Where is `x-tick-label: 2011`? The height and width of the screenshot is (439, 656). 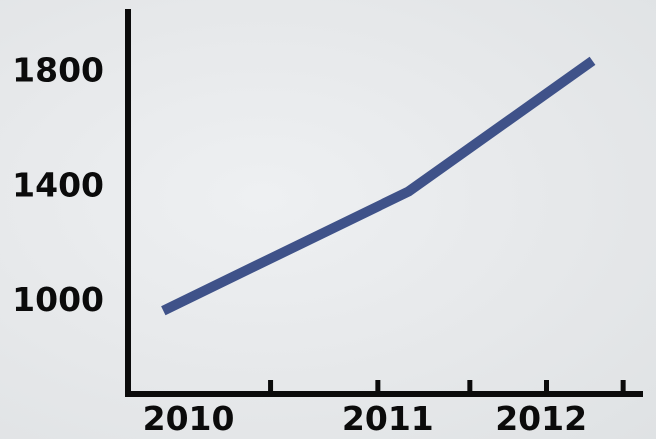
x-tick-label: 2011 is located at coordinates (388, 418).